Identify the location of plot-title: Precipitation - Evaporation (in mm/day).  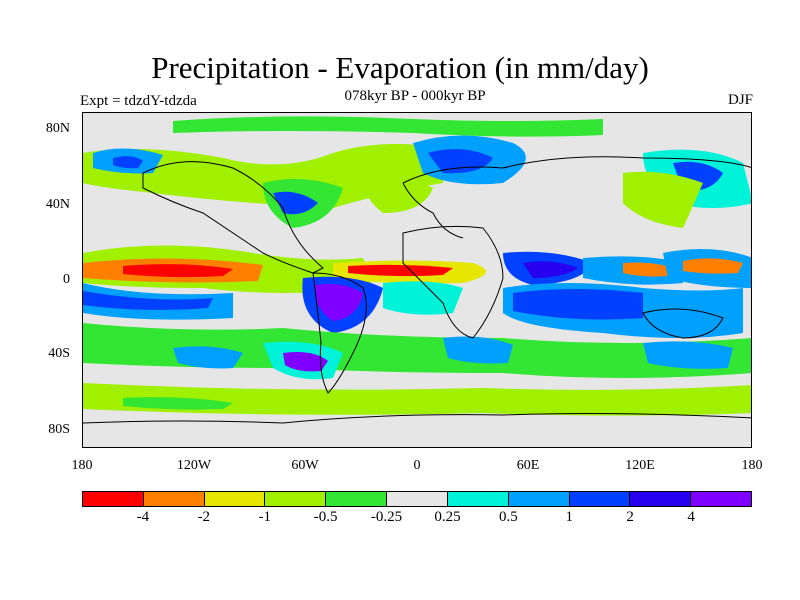
(400, 67).